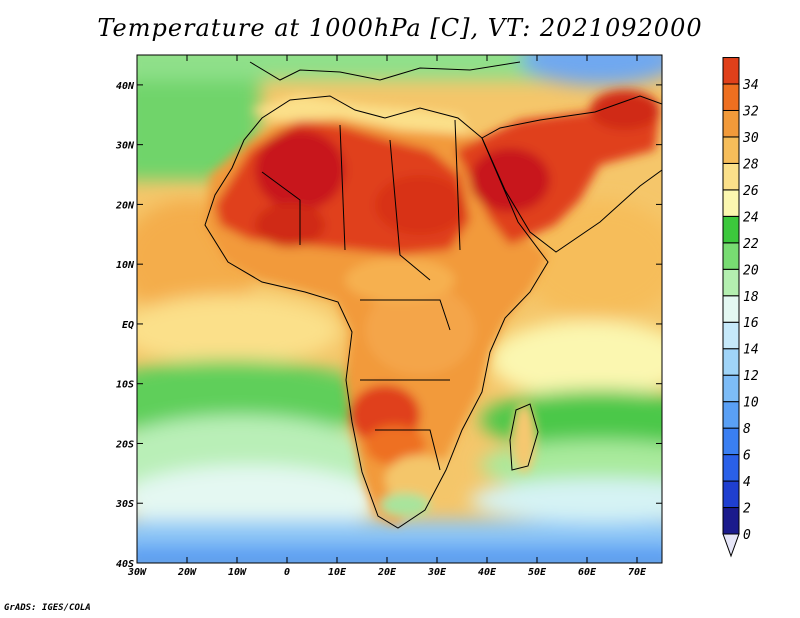 The width and height of the screenshot is (800, 618). I want to click on lat-tick-label: EQ, so click(128, 325).